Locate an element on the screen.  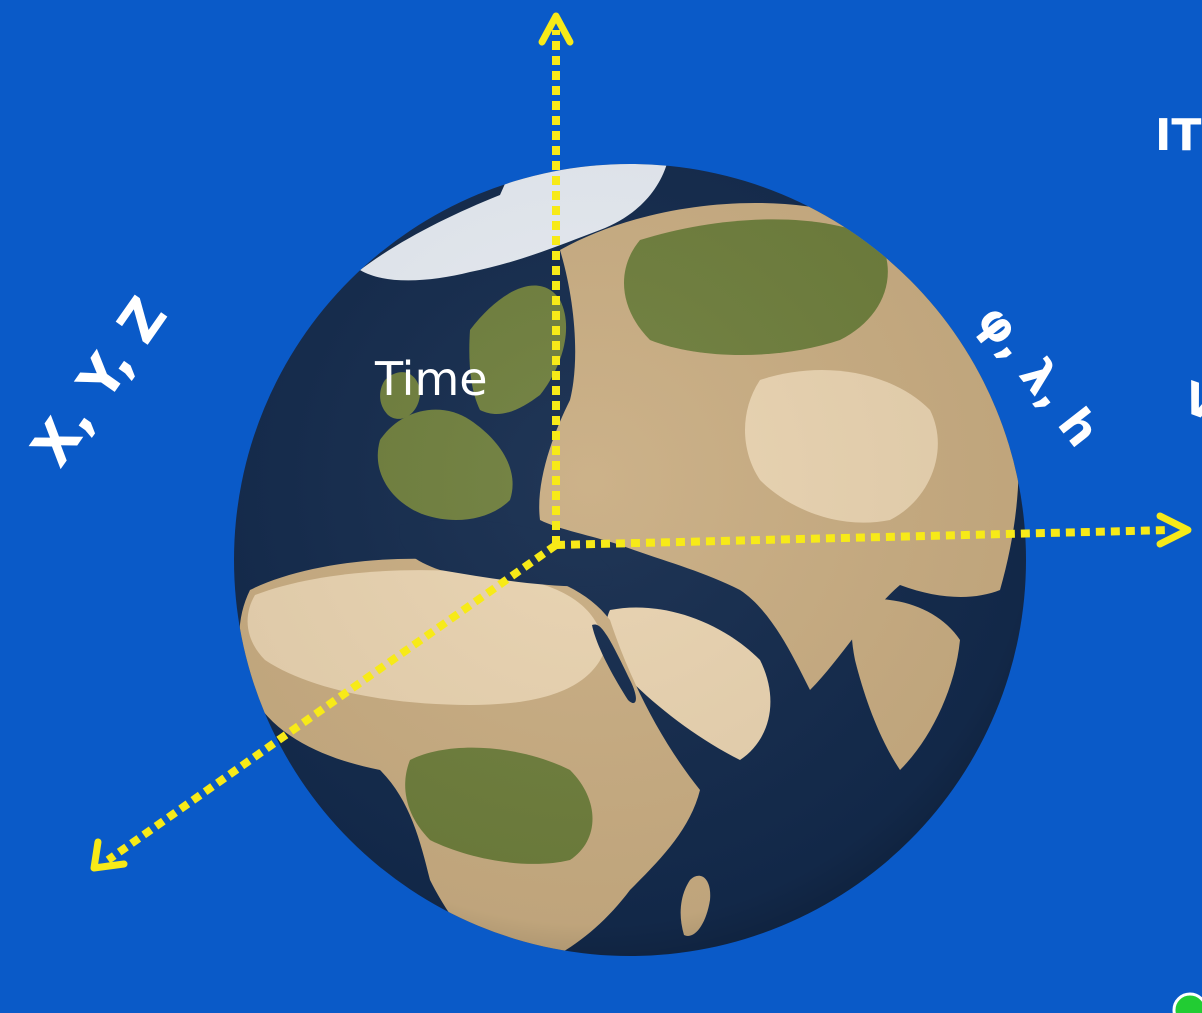
axis-time-arrowhead is located at coordinates (556, 29).